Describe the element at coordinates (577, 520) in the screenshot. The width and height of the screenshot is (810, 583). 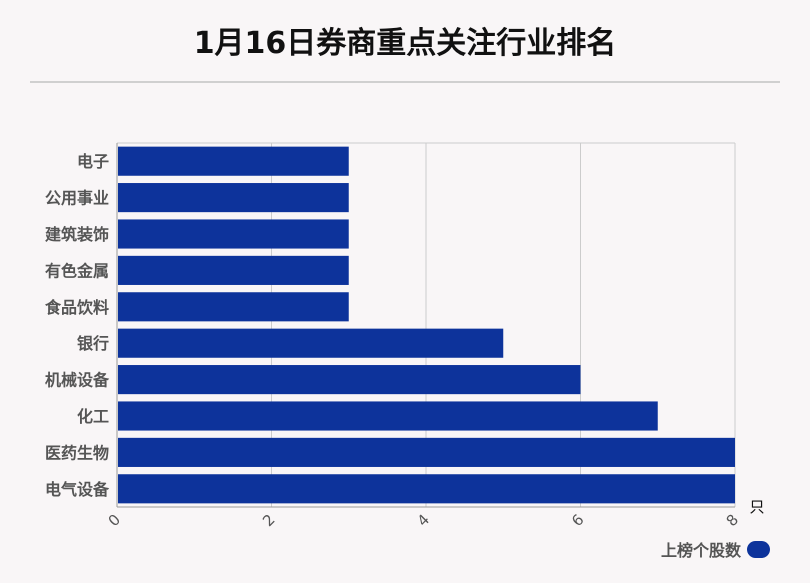
I see `x-tick-label-6: 6` at that location.